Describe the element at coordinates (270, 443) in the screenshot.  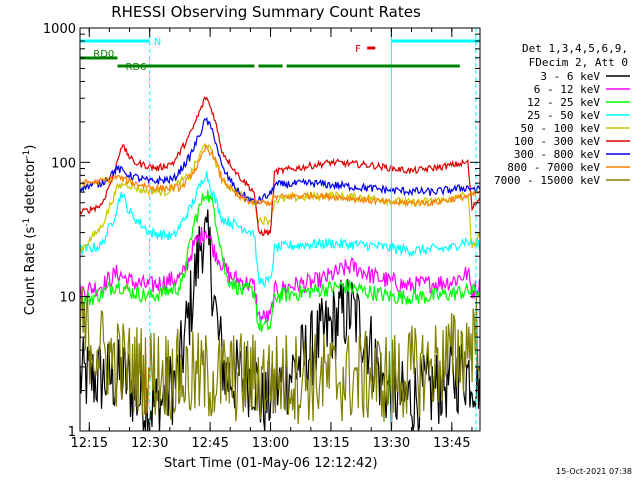
I see `x-tick-label: 13:00` at that location.